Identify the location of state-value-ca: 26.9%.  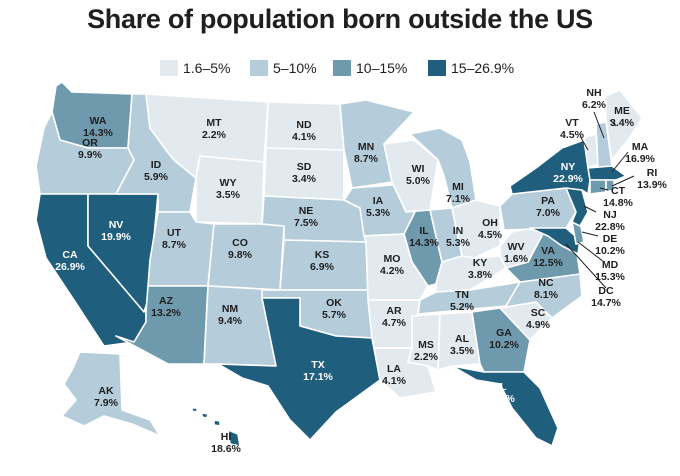
(70, 267).